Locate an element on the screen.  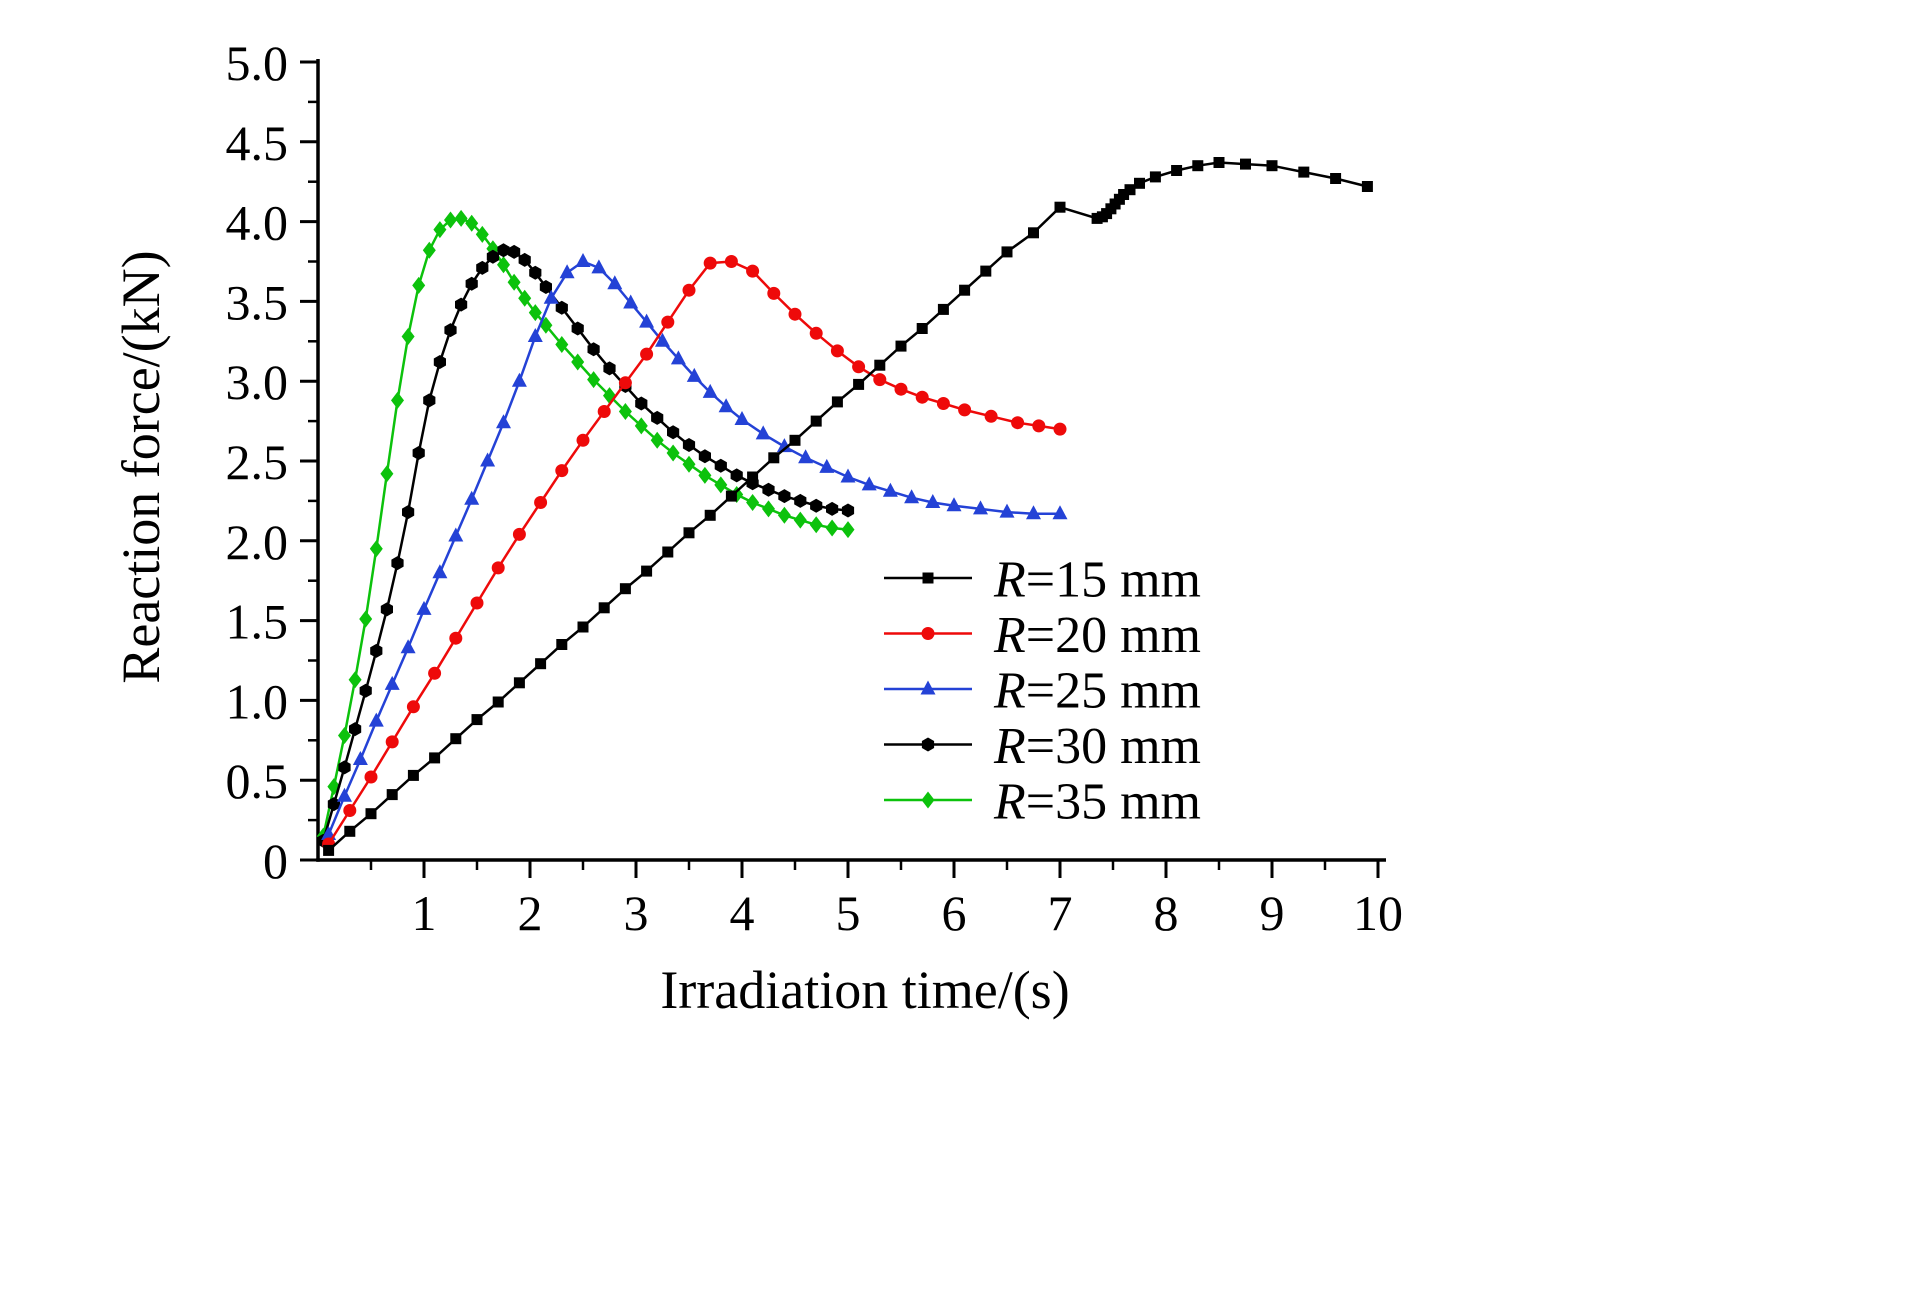
x-tick-label: 3 is located at coordinates (636, 913).